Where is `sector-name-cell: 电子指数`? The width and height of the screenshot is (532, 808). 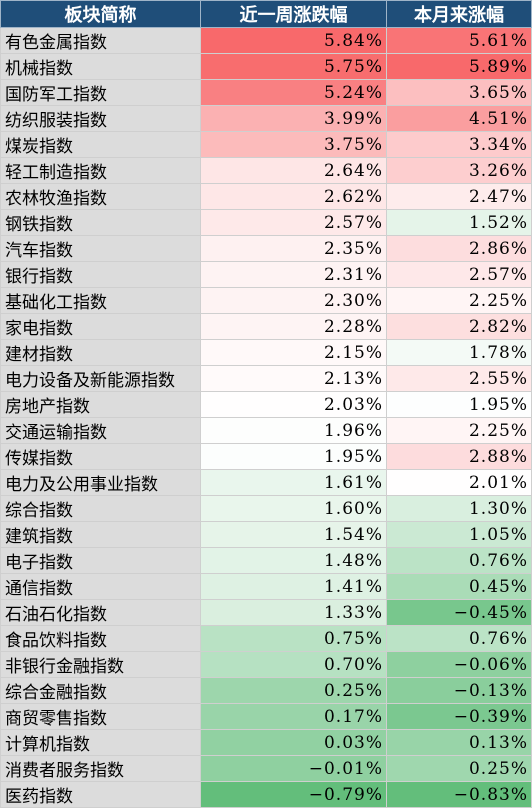 sector-name-cell: 电子指数 is located at coordinates (100, 560).